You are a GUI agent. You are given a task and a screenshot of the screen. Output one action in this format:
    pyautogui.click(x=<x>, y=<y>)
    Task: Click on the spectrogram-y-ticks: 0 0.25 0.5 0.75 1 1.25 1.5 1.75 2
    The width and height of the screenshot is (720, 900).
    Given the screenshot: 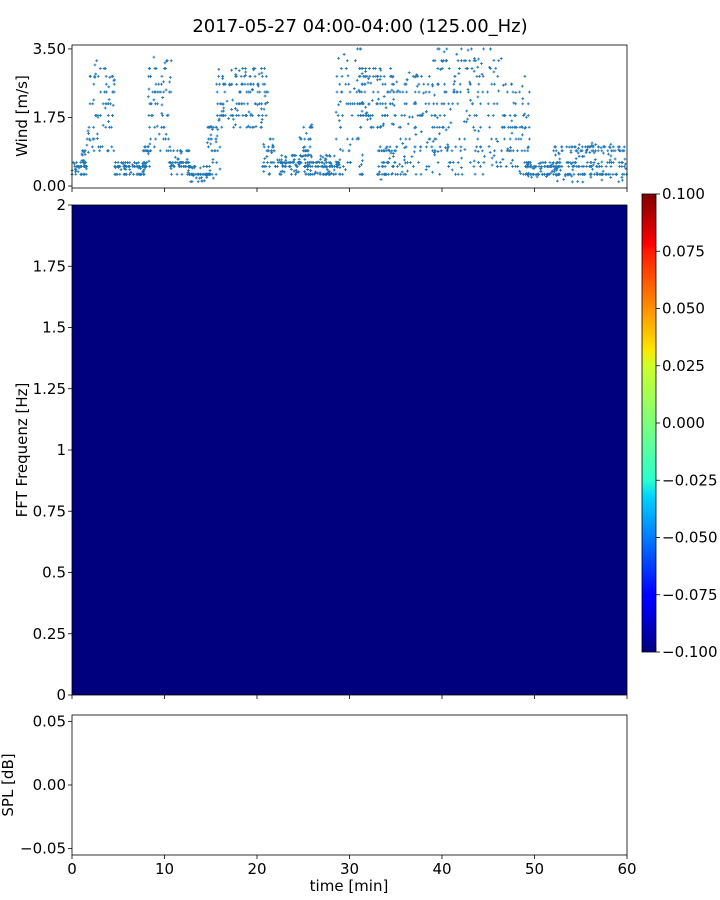 What is the action you would take?
    pyautogui.click(x=52, y=450)
    